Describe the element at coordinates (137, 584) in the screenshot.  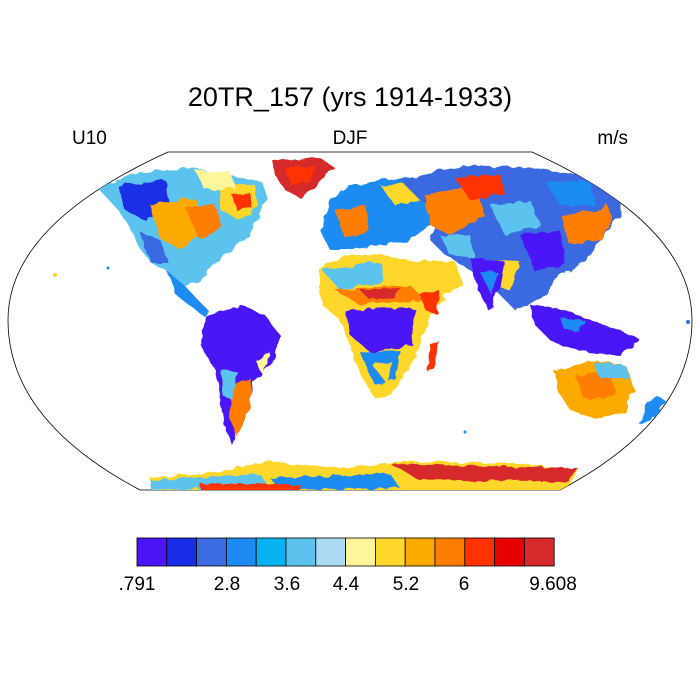
I see `colorbar-tick-label: .791` at that location.